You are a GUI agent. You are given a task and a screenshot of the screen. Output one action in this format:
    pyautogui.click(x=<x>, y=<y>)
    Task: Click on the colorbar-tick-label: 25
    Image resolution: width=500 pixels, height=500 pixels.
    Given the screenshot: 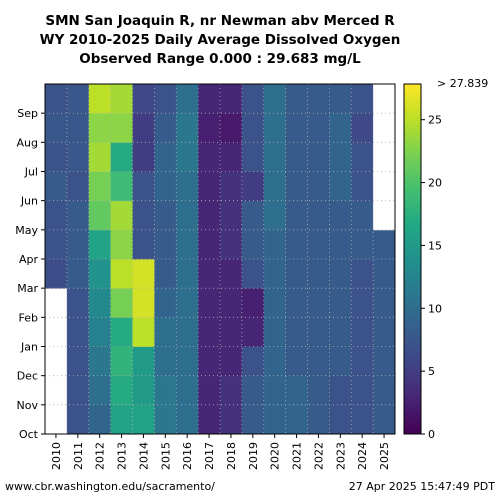 What is the action you would take?
    pyautogui.click(x=435, y=120)
    